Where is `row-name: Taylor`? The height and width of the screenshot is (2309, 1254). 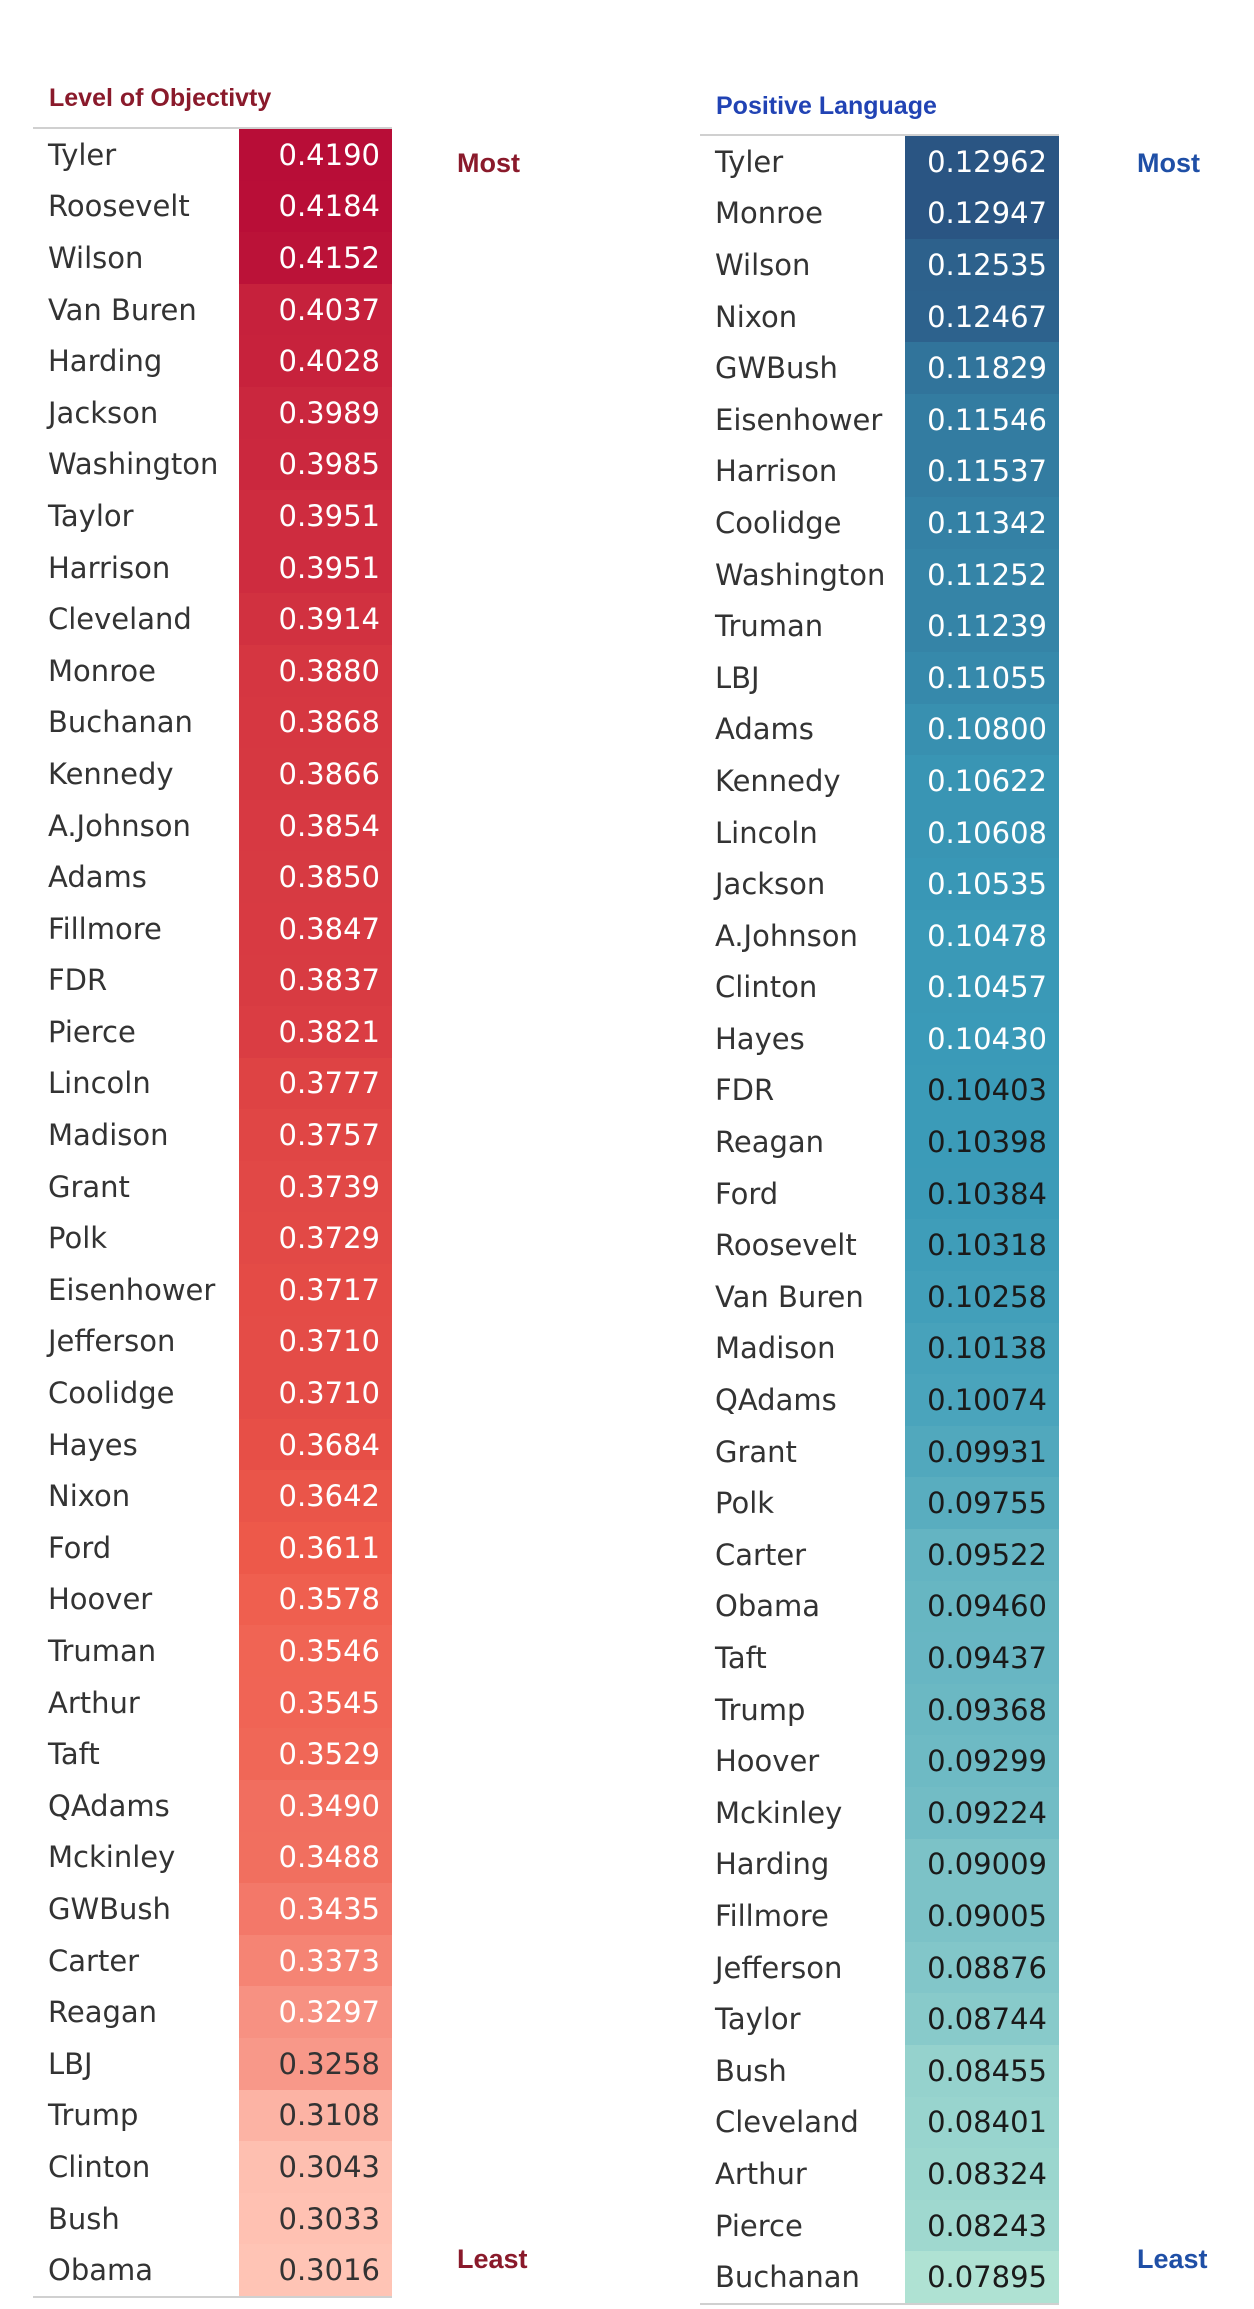
row-name: Taylor is located at coordinates (758, 2019).